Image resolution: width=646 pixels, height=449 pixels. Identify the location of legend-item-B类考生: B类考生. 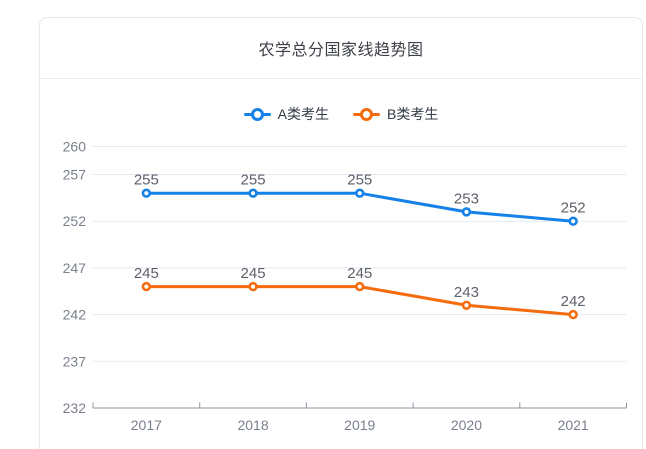
(395, 114).